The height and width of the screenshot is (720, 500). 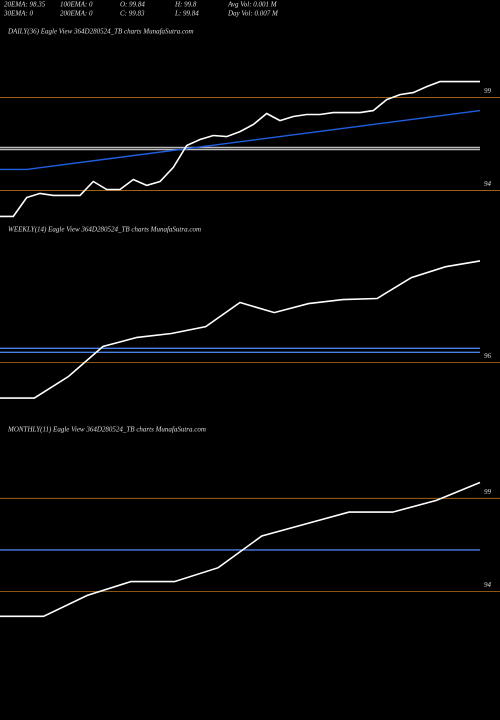 What do you see at coordinates (252, 5) in the screenshot?
I see `header-stat: Avg Vol: 0.001 M` at bounding box center [252, 5].